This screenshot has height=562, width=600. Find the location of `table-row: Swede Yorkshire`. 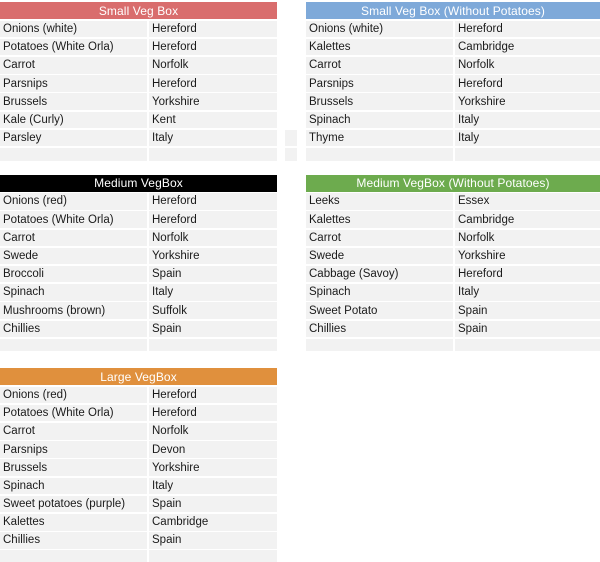

table-row: Swede Yorkshire is located at coordinates (138, 256).